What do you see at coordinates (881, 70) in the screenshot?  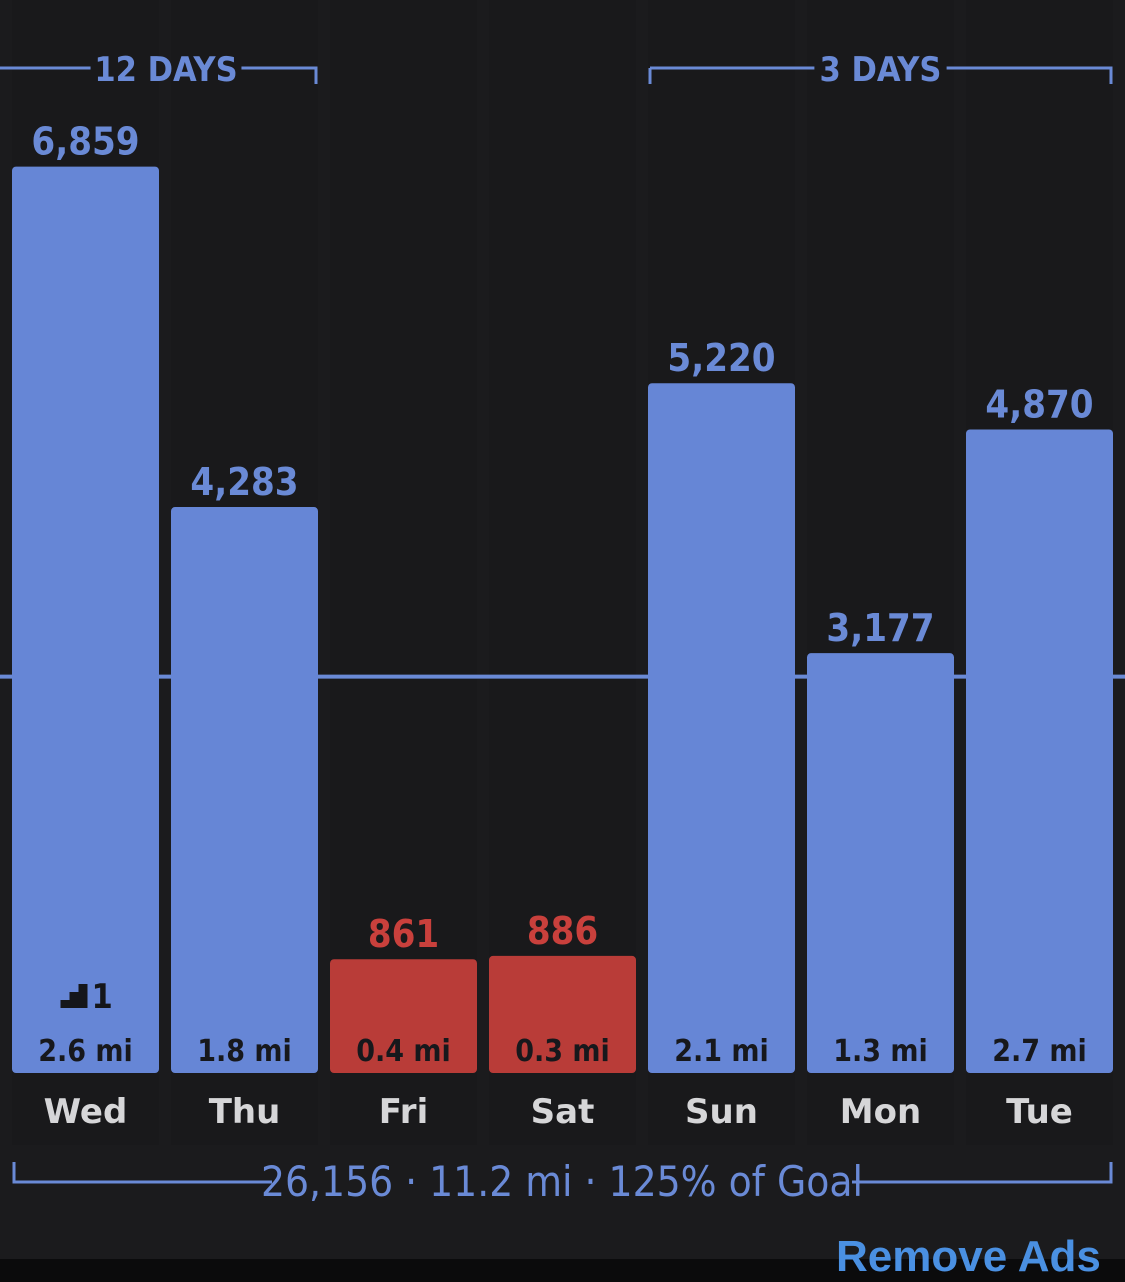 I see `streak-label: 3 DAYS` at bounding box center [881, 70].